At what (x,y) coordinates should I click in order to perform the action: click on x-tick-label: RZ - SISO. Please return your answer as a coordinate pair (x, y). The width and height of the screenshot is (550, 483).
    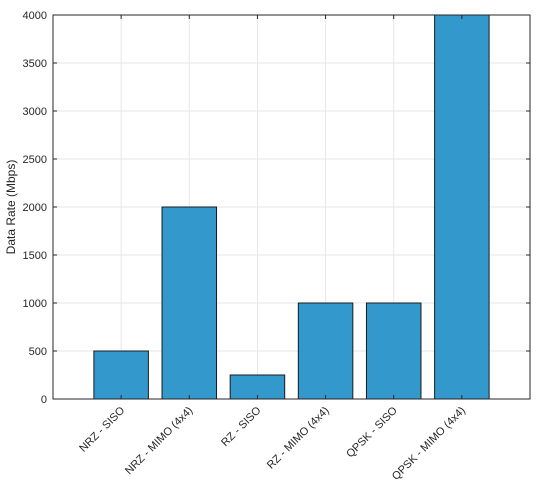
    Looking at the image, I should click on (241, 426).